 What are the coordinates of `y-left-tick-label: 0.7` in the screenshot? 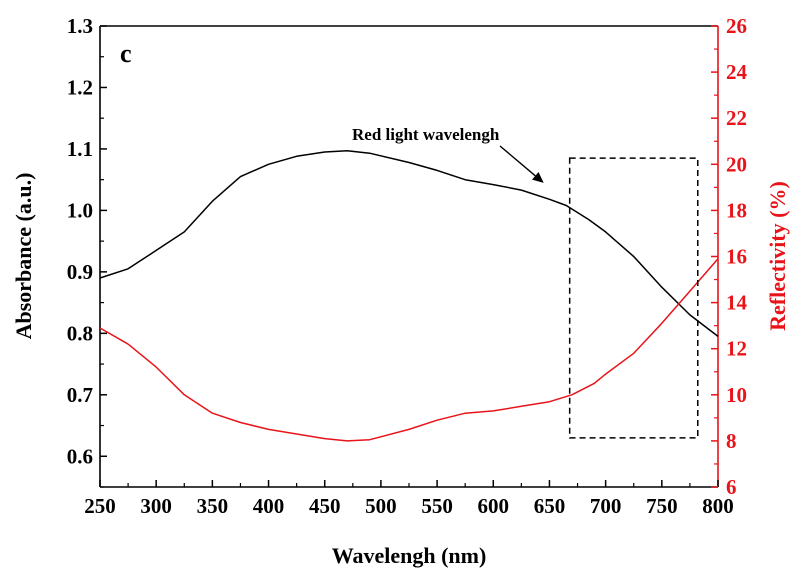 It's located at (80, 395).